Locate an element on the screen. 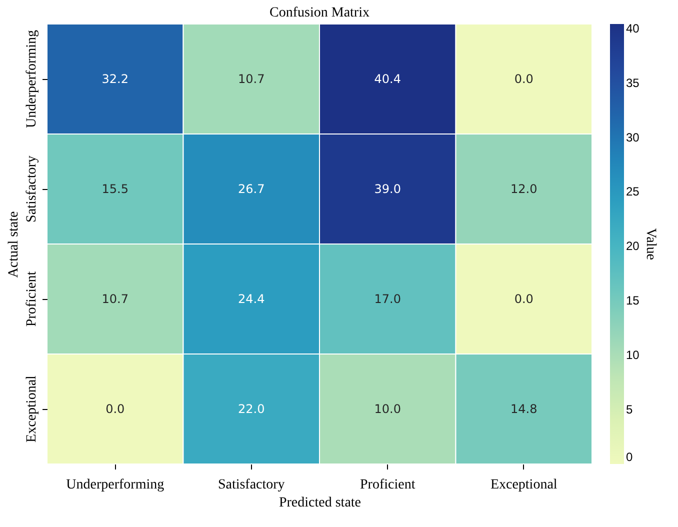 The width and height of the screenshot is (678, 527). data-label: 22.0 is located at coordinates (251, 409).